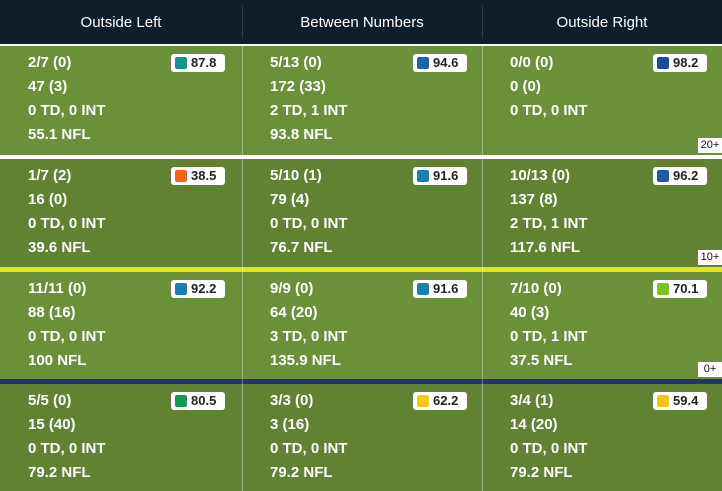  What do you see at coordinates (292, 288) in the screenshot?
I see `cell-stat: 9/9 (0)` at bounding box center [292, 288].